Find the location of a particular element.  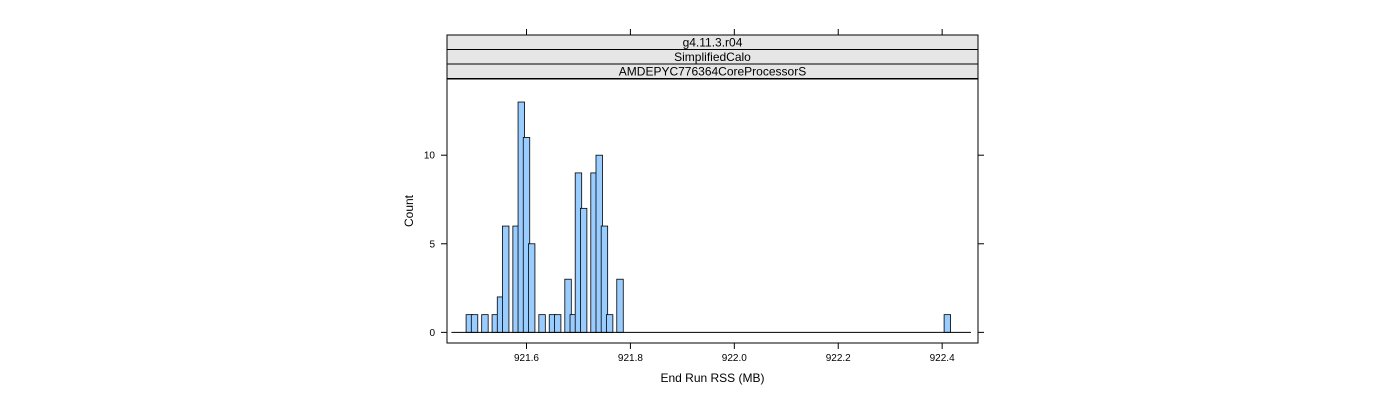

strip-label-benchmark: SimplifiedCalo is located at coordinates (712, 57).